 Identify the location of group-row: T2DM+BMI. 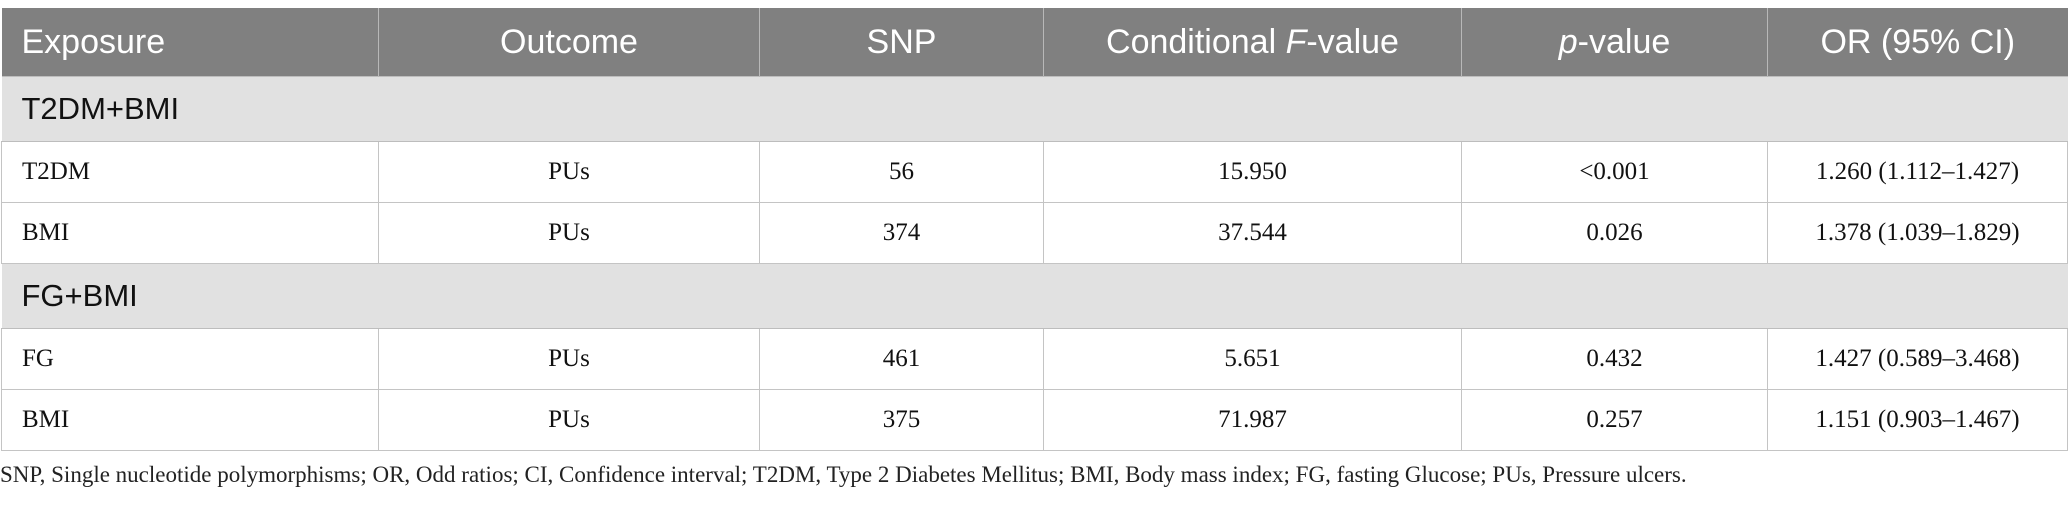
(1034, 109).